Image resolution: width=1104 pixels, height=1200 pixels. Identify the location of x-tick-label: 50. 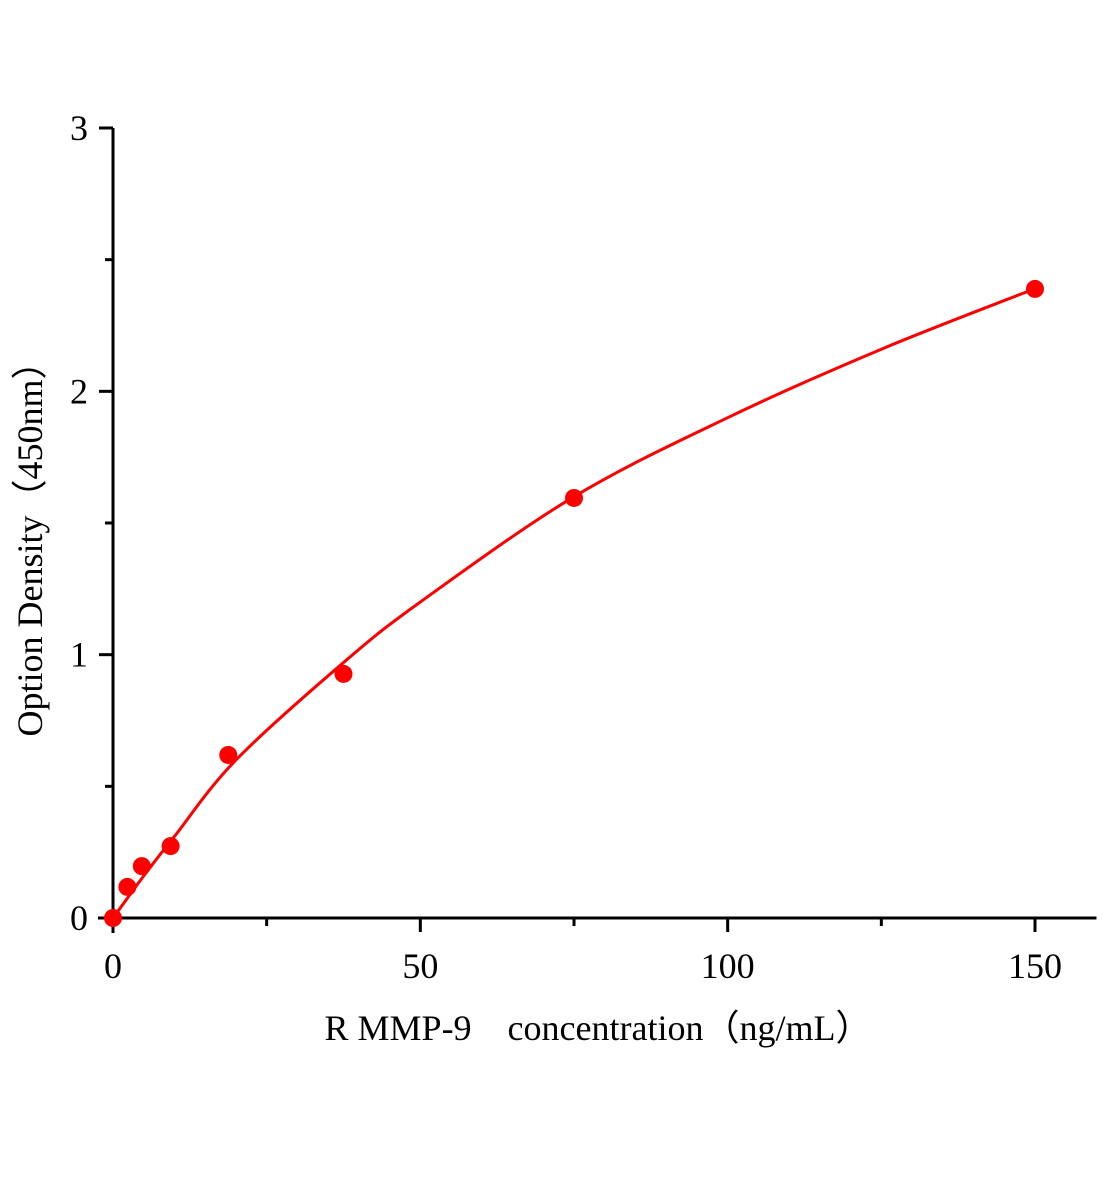
(420, 966).